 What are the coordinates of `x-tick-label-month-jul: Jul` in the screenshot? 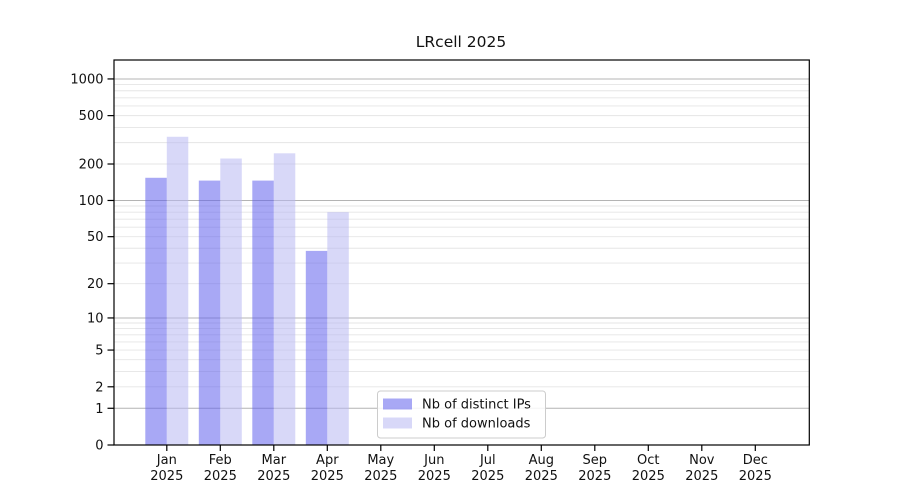 It's located at (487, 460).